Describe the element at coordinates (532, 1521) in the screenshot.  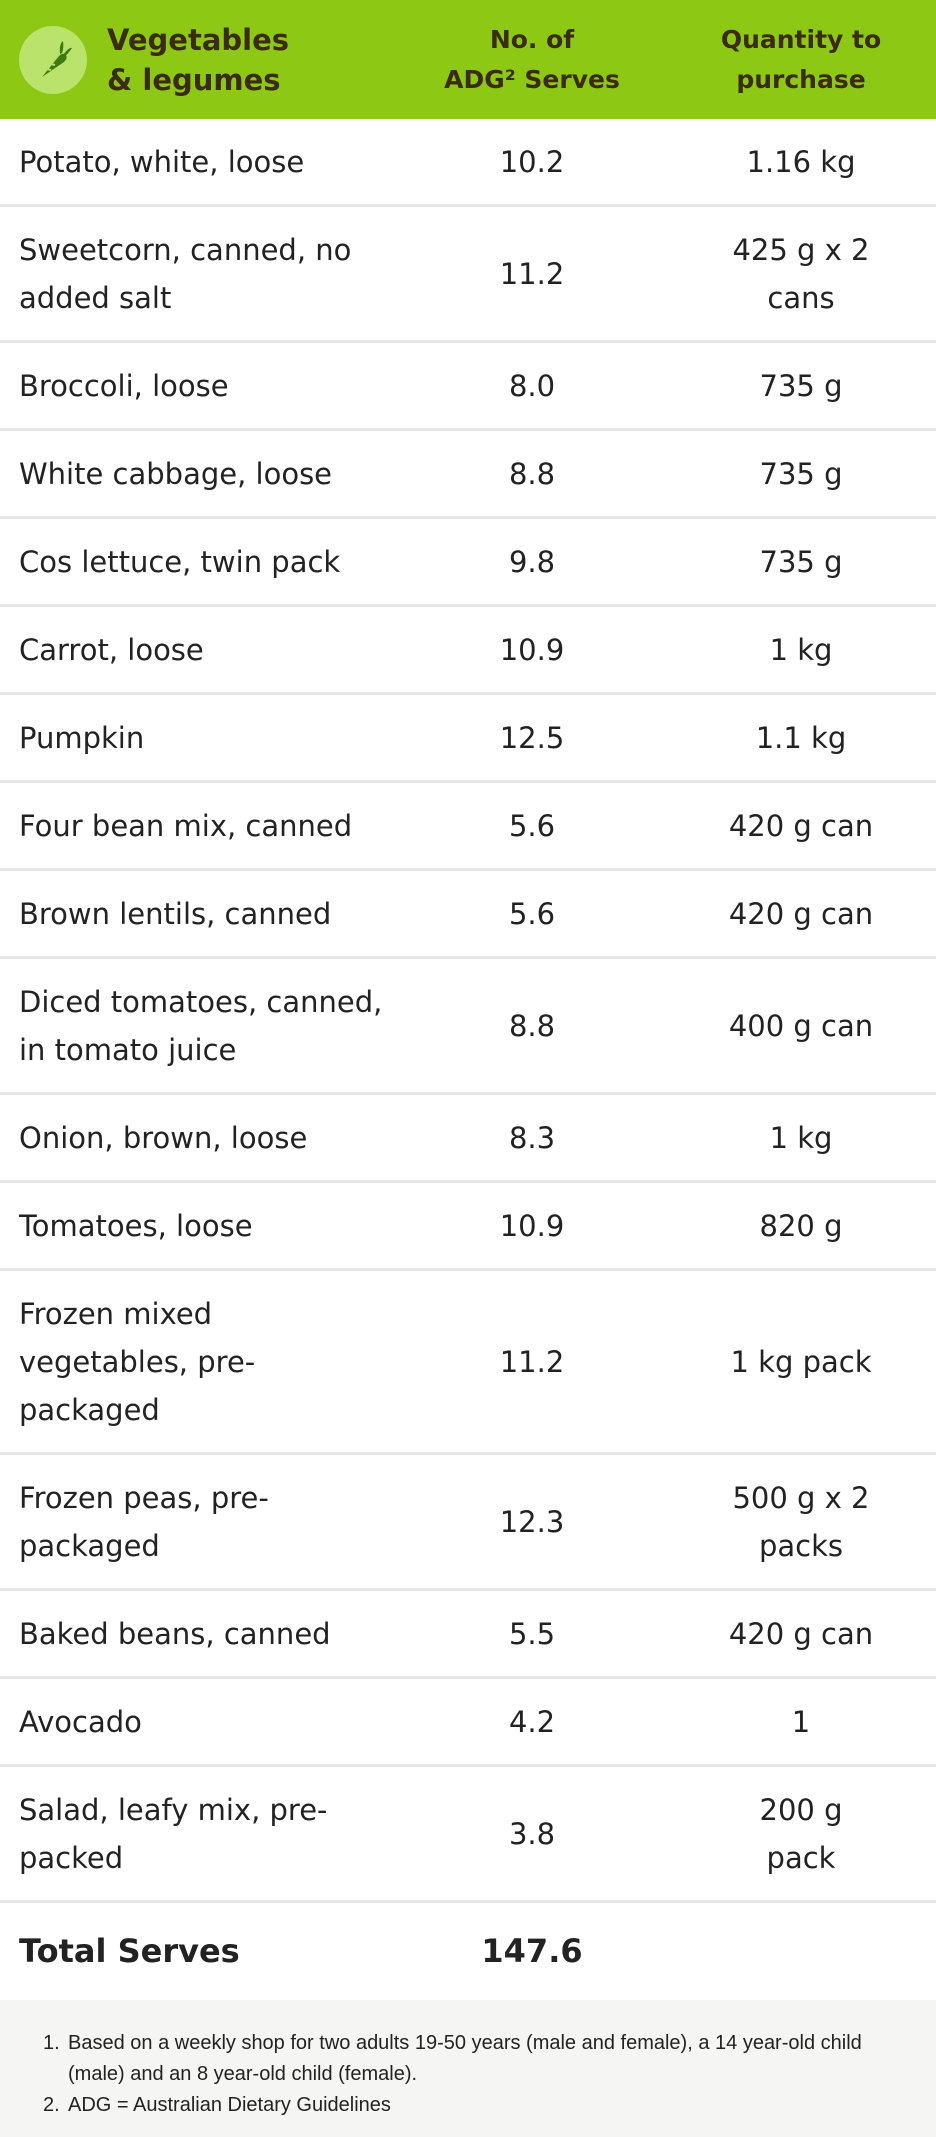
I see `item-serves: 12.3` at that location.